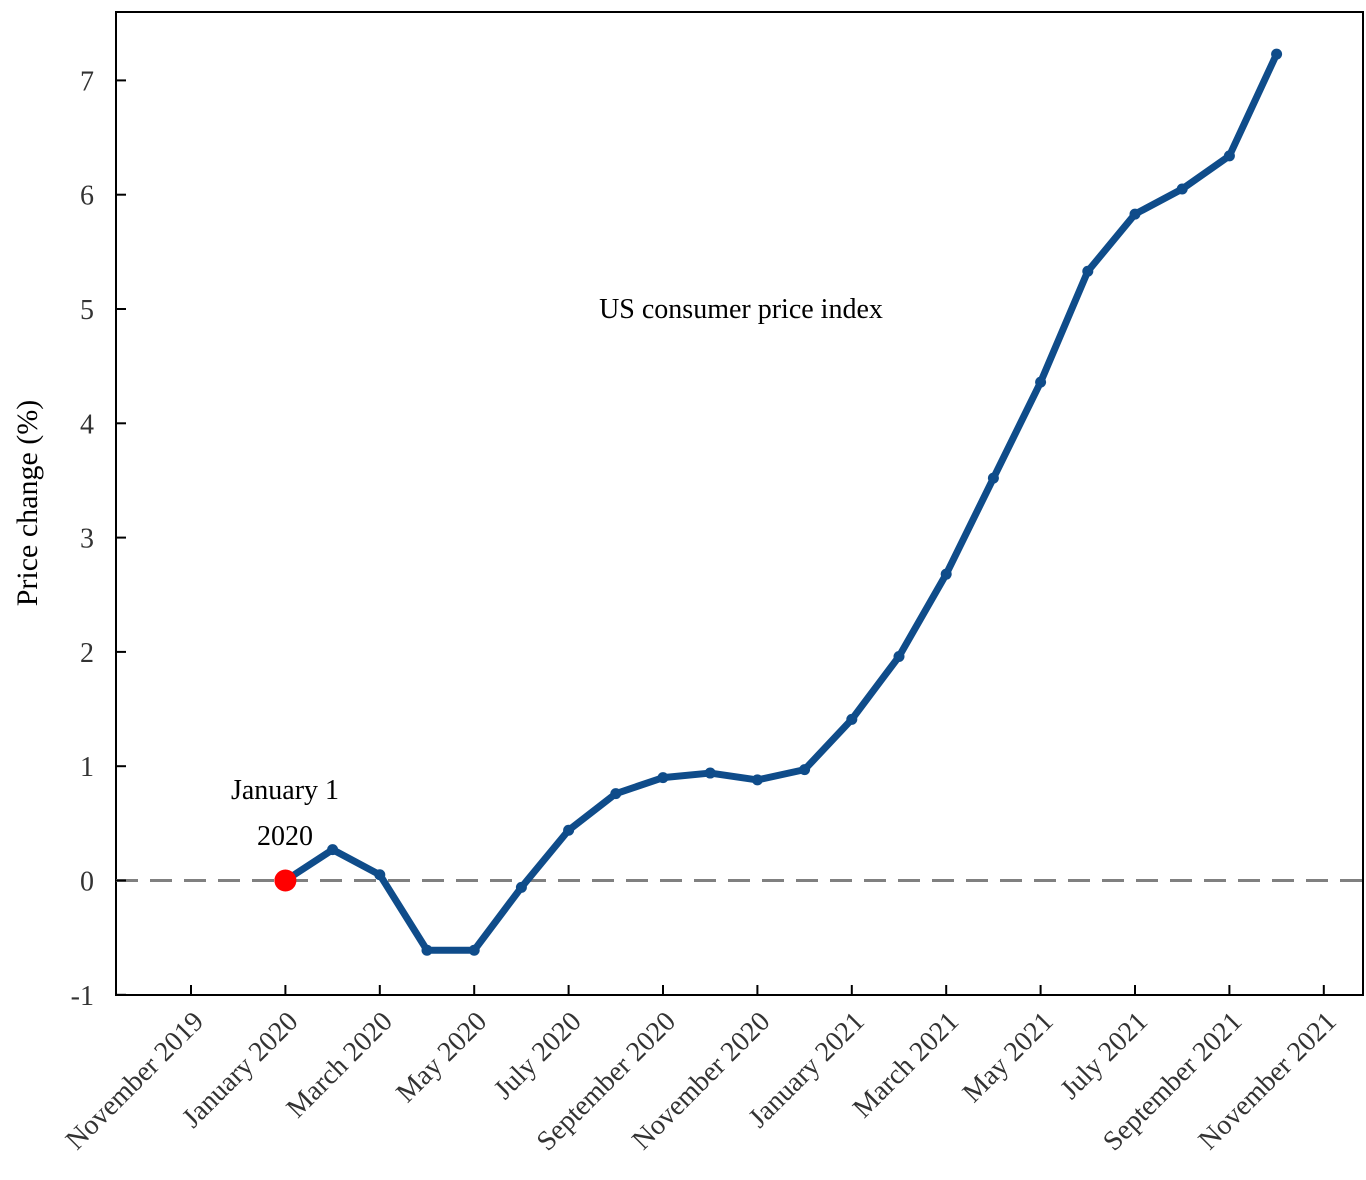 Image resolution: width=1366 pixels, height=1180 pixels. I want to click on annotation-line-1: January 1, so click(285, 790).